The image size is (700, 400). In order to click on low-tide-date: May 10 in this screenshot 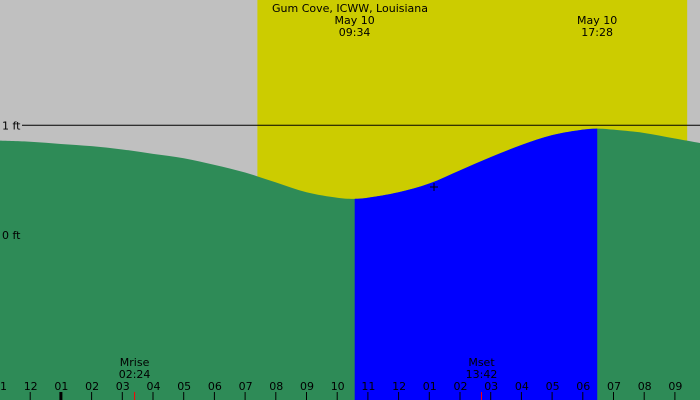, I will do `click(354, 20)`.